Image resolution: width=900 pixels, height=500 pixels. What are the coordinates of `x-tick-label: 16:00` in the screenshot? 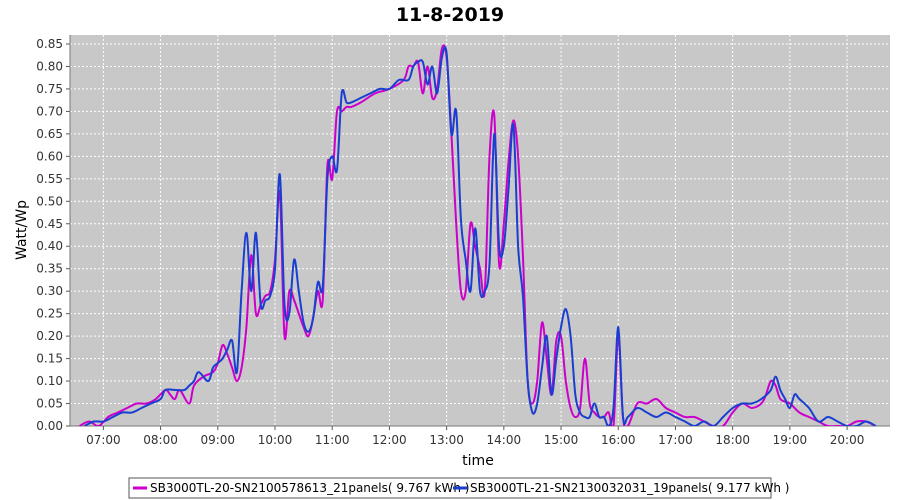 It's located at (618, 440).